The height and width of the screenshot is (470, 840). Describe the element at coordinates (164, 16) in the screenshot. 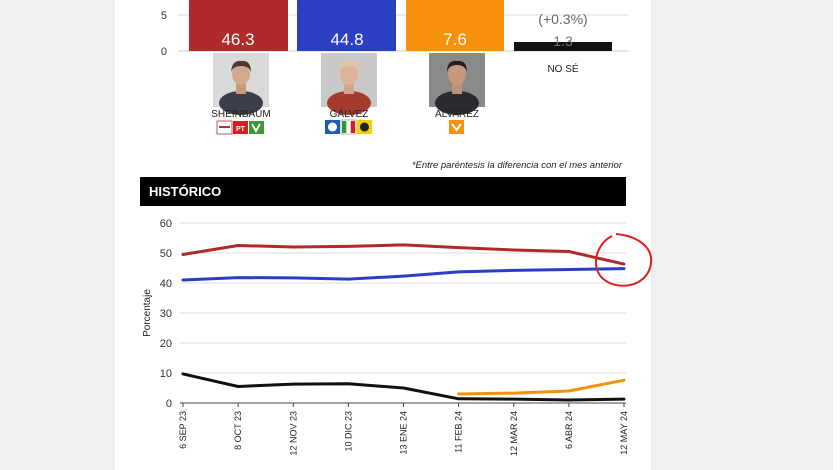

I see `y-tick-5: 5` at that location.